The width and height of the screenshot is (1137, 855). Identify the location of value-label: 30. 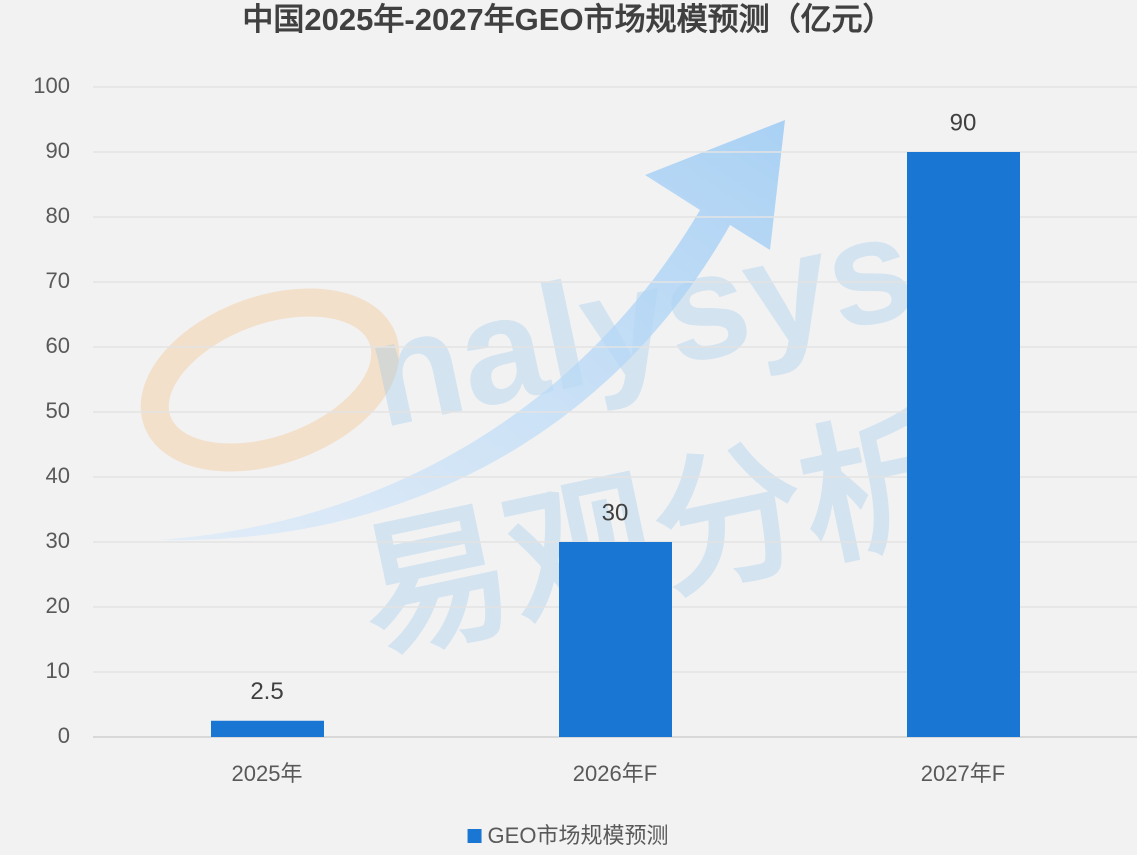
(615, 512).